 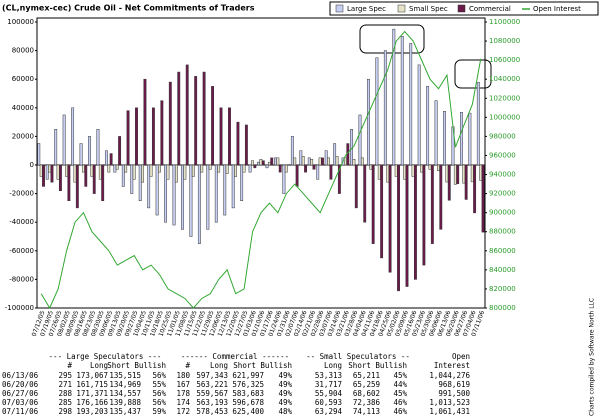 What do you see at coordinates (212, 393) in the screenshot?
I see `table-cell: 559,567` at bounding box center [212, 393].